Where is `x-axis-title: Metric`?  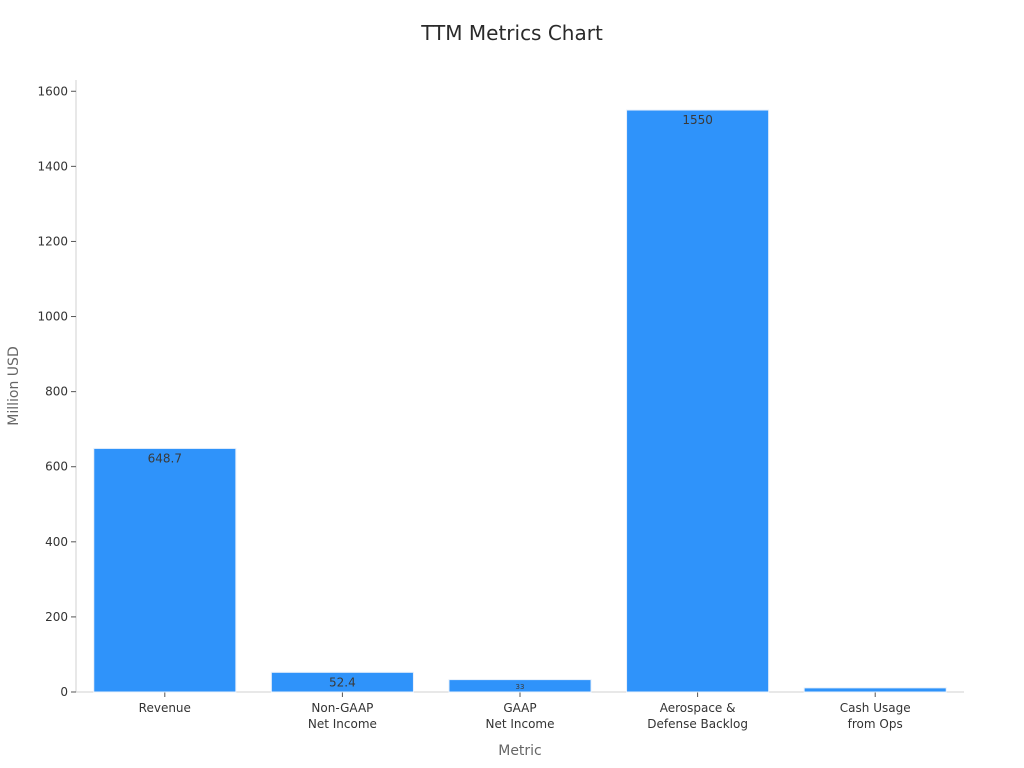 x-axis-title: Metric is located at coordinates (520, 751).